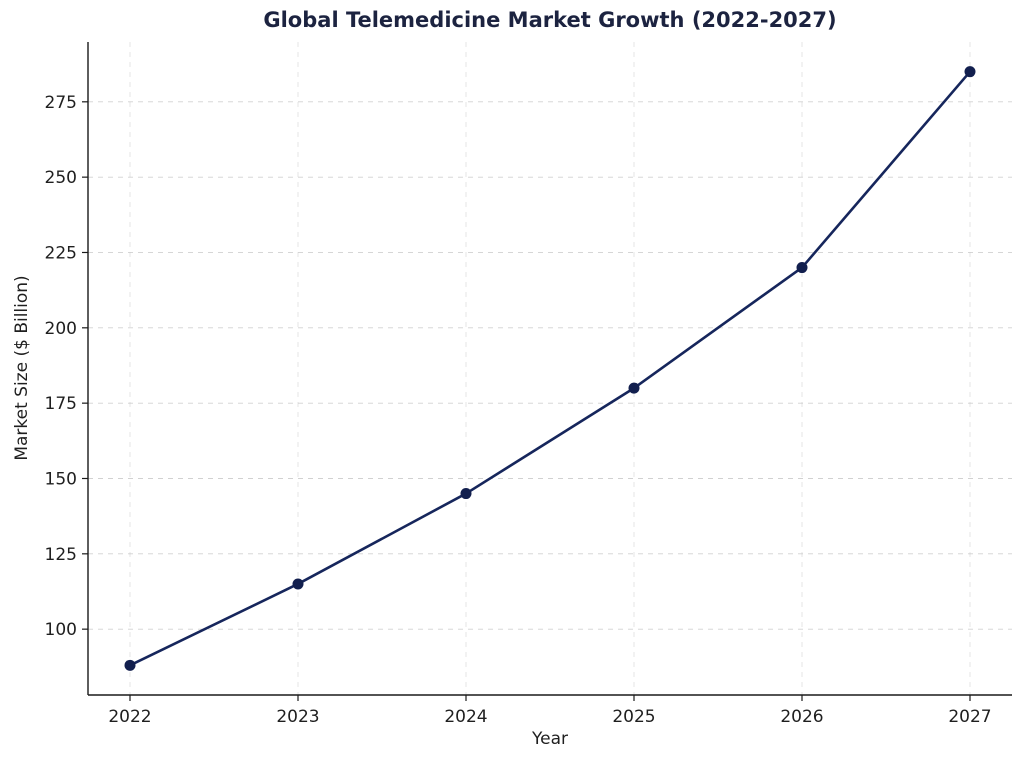 The image size is (1024, 765). I want to click on x-tick-label: 2023, so click(297, 717).